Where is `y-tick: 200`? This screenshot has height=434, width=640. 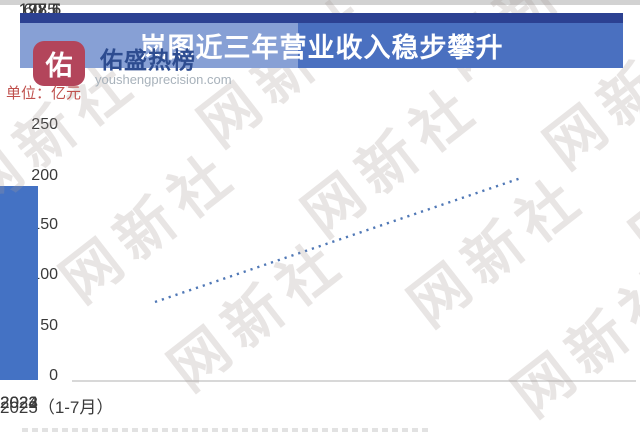 y-tick: 200 is located at coordinates (44, 175).